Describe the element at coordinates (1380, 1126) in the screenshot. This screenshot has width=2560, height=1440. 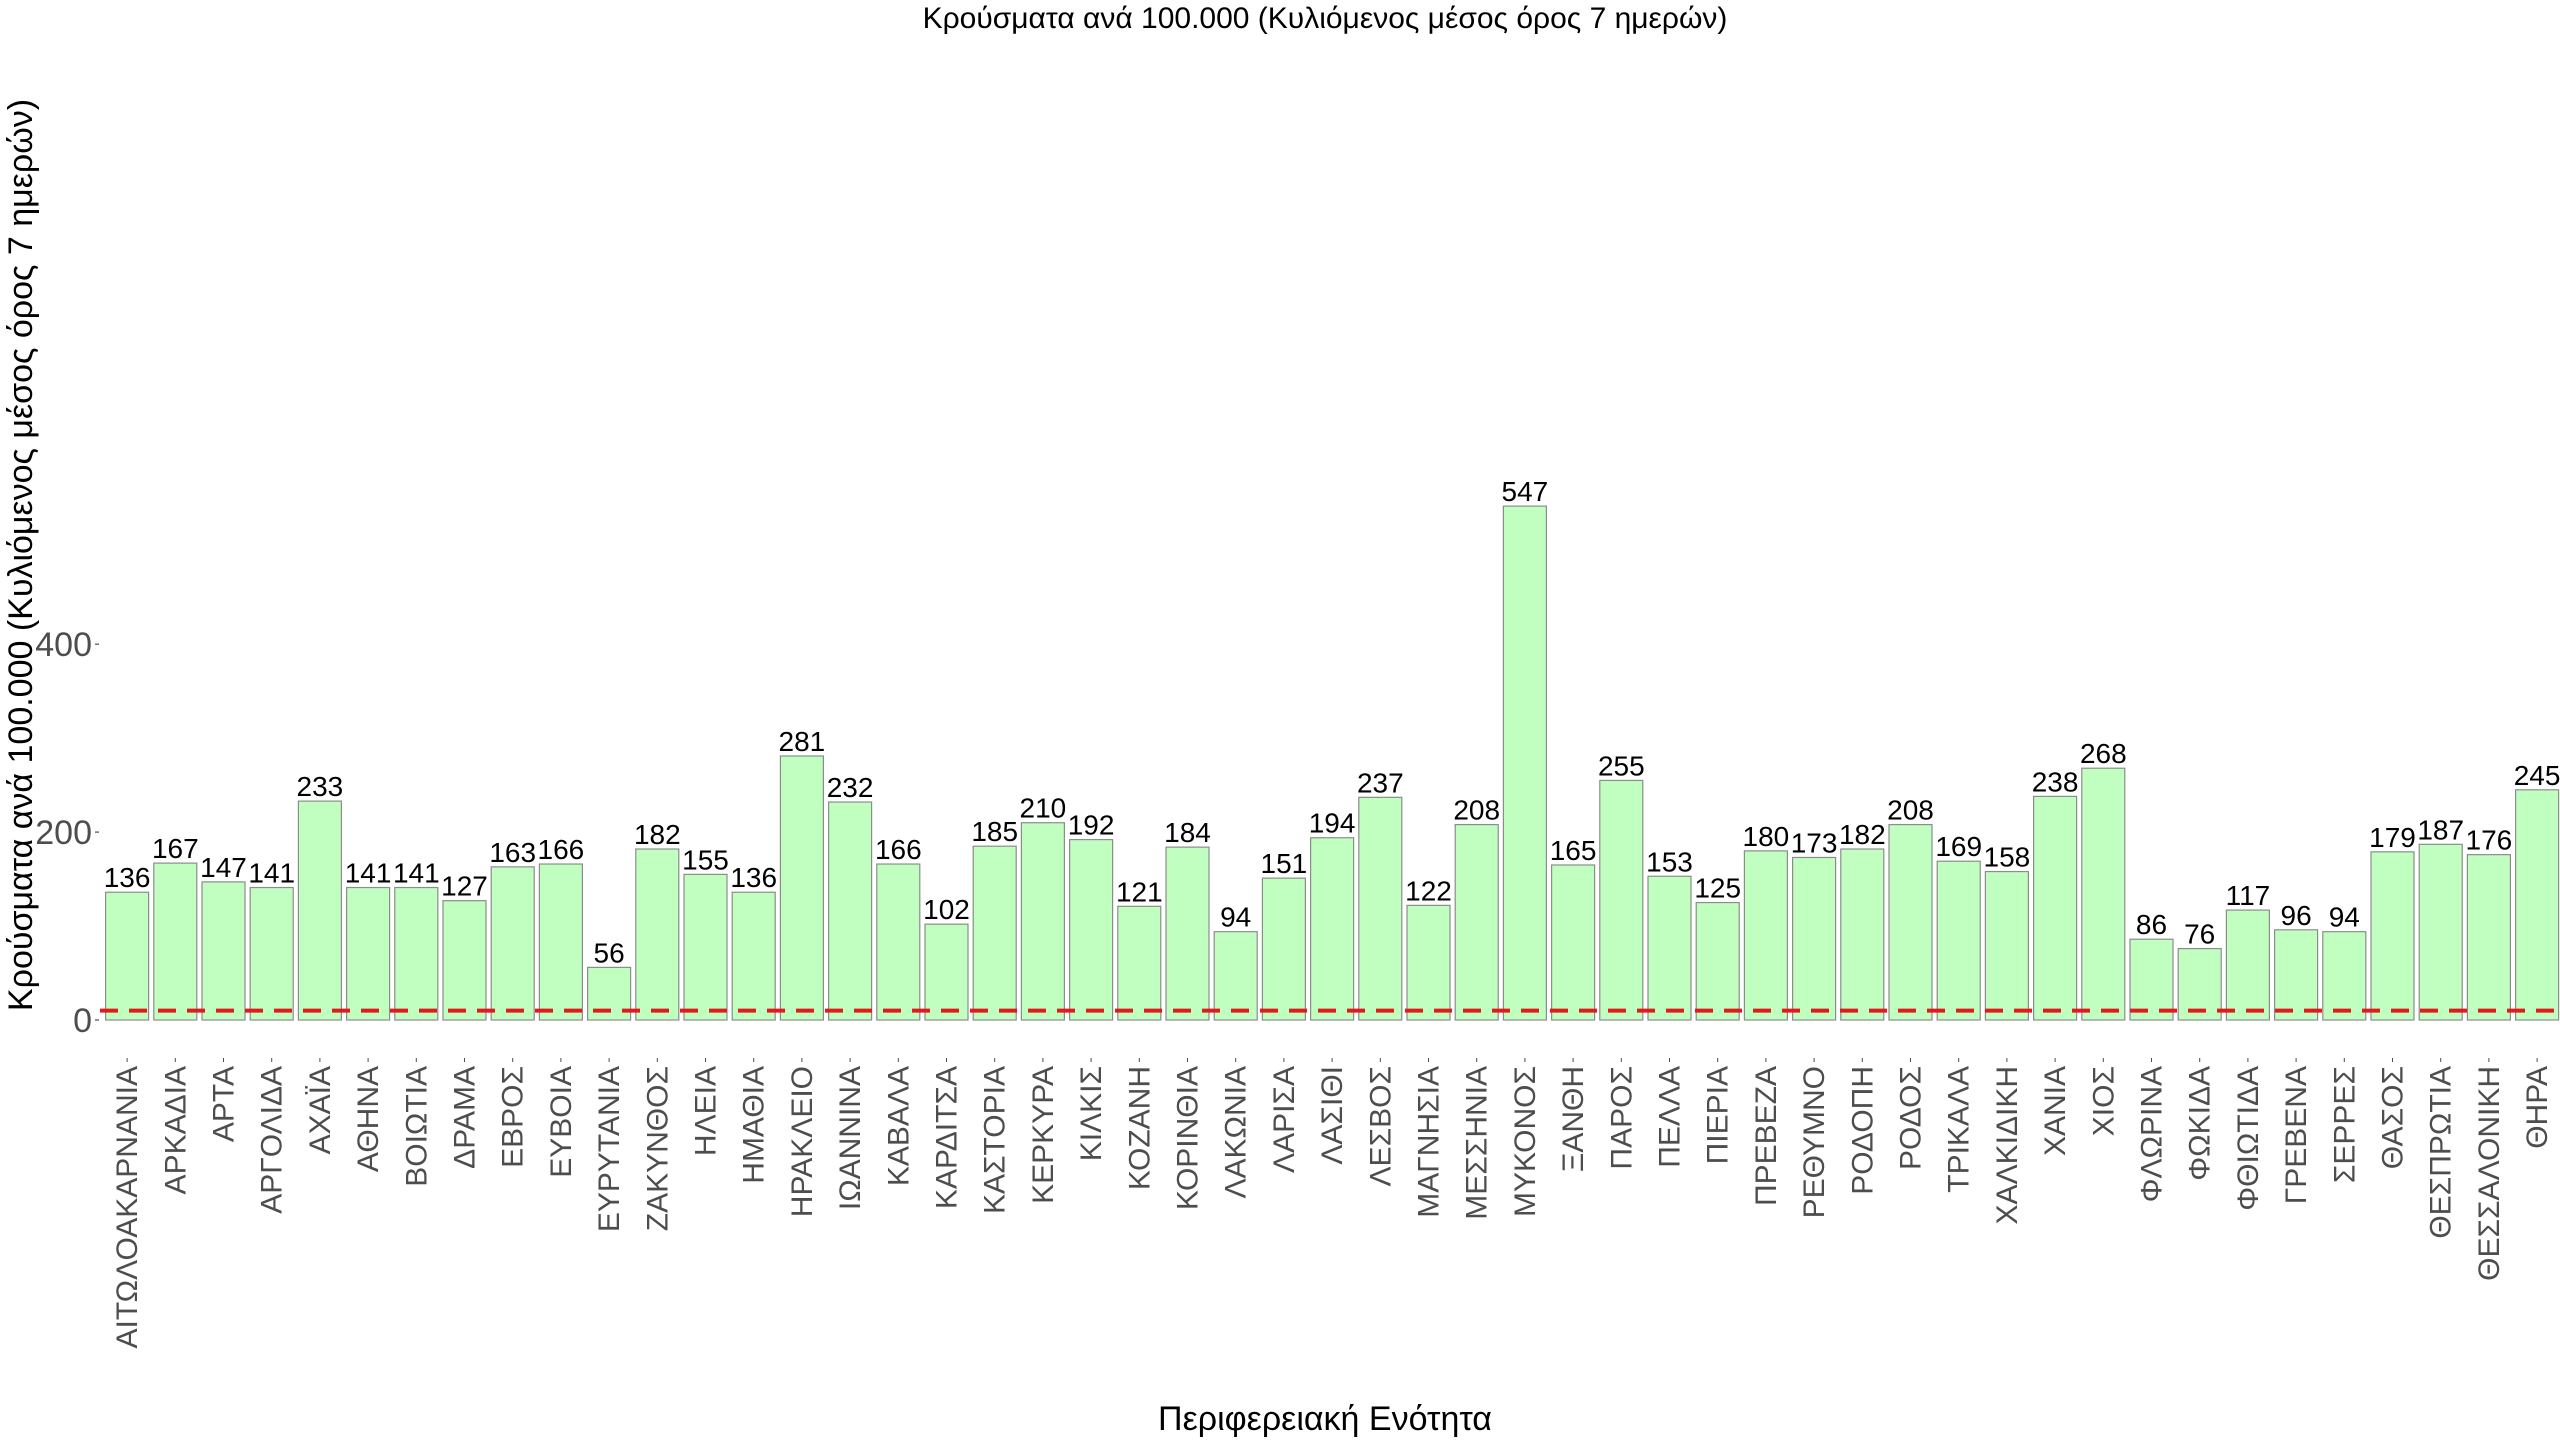
I see `x-tick-label: ΛΕΣΒΟΣ` at that location.